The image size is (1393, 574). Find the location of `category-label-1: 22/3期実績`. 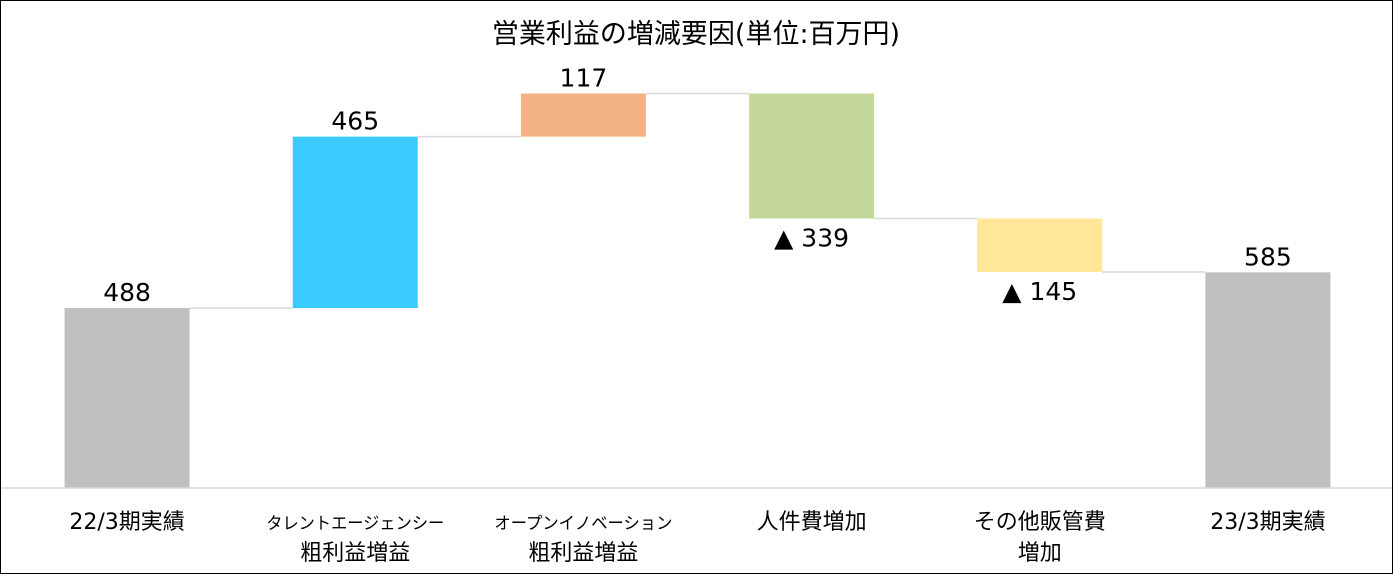

category-label-1: 22/3期実績 is located at coordinates (126, 522).